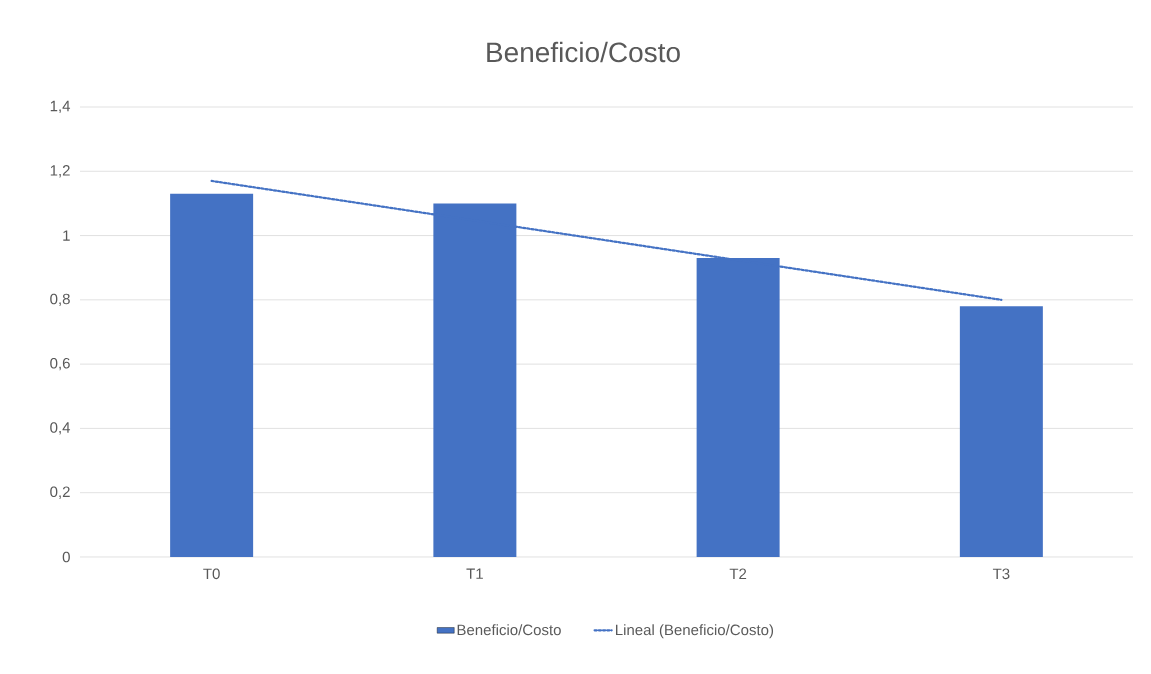 The image size is (1151, 674). What do you see at coordinates (60, 364) in the screenshot?
I see `y-tick-label: 0,6` at bounding box center [60, 364].